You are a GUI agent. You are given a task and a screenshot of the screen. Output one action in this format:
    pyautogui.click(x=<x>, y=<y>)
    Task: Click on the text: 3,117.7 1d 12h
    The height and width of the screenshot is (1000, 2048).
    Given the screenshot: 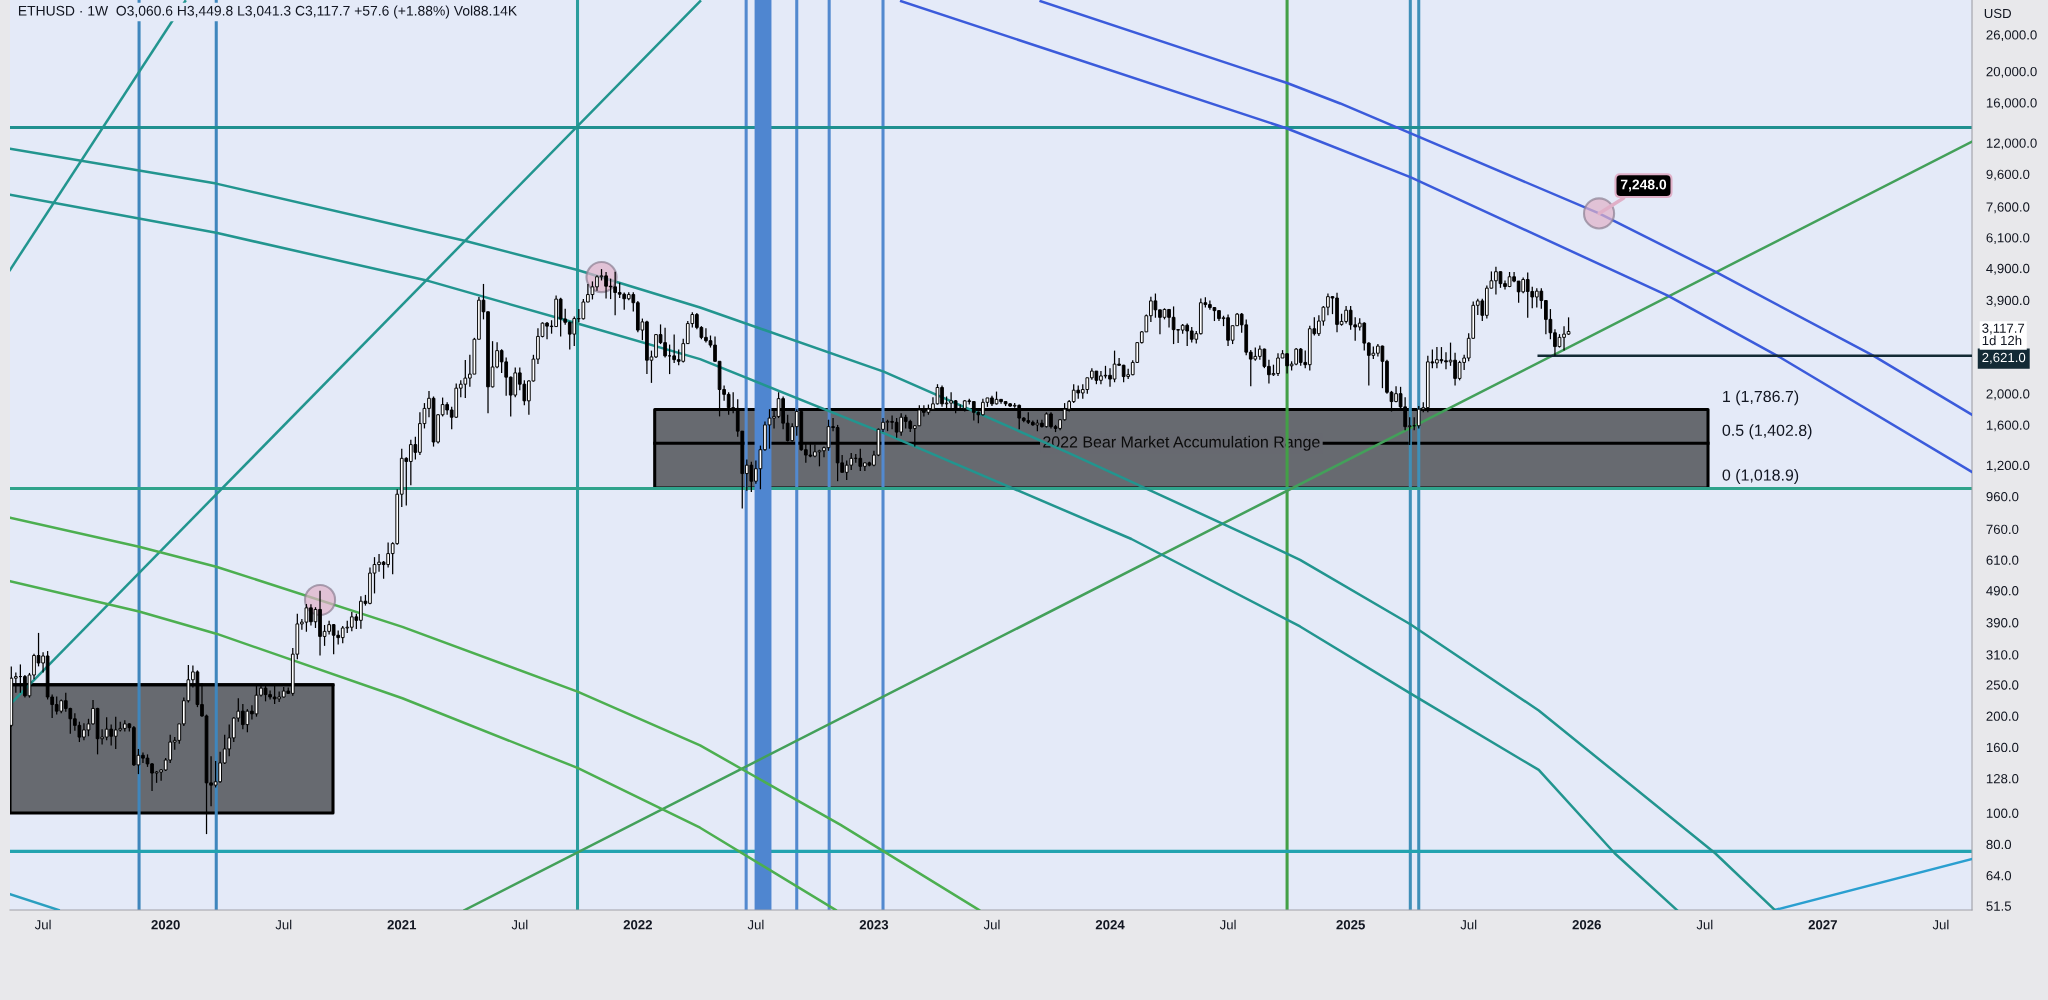 What is the action you would take?
    pyautogui.click(x=2003, y=334)
    